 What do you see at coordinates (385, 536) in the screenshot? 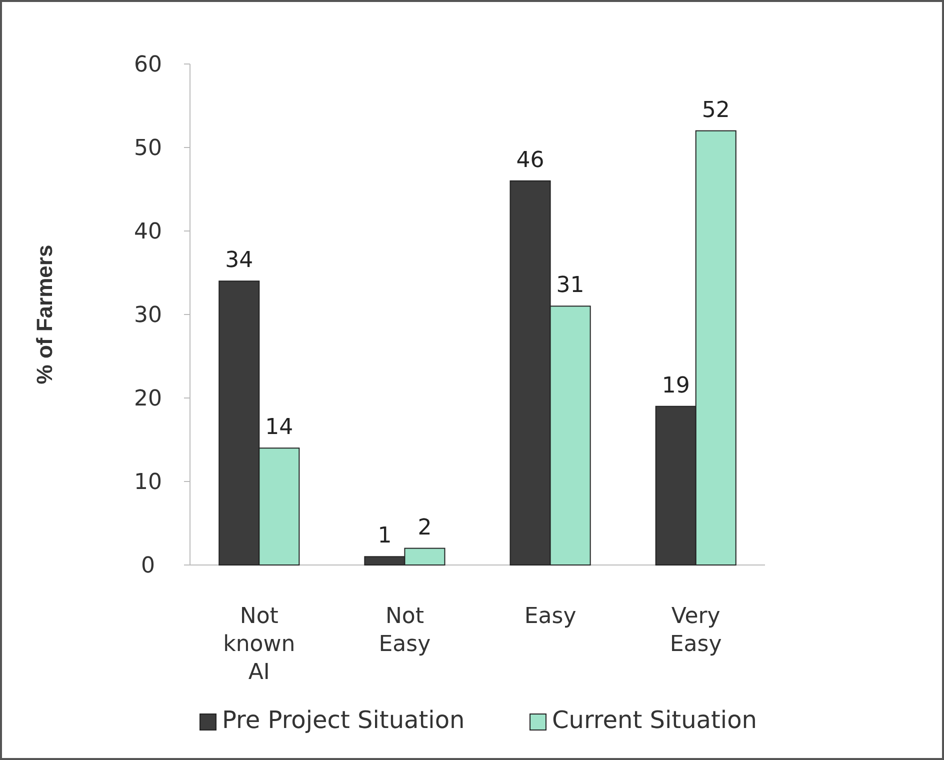
I see `data-label: 1` at bounding box center [385, 536].